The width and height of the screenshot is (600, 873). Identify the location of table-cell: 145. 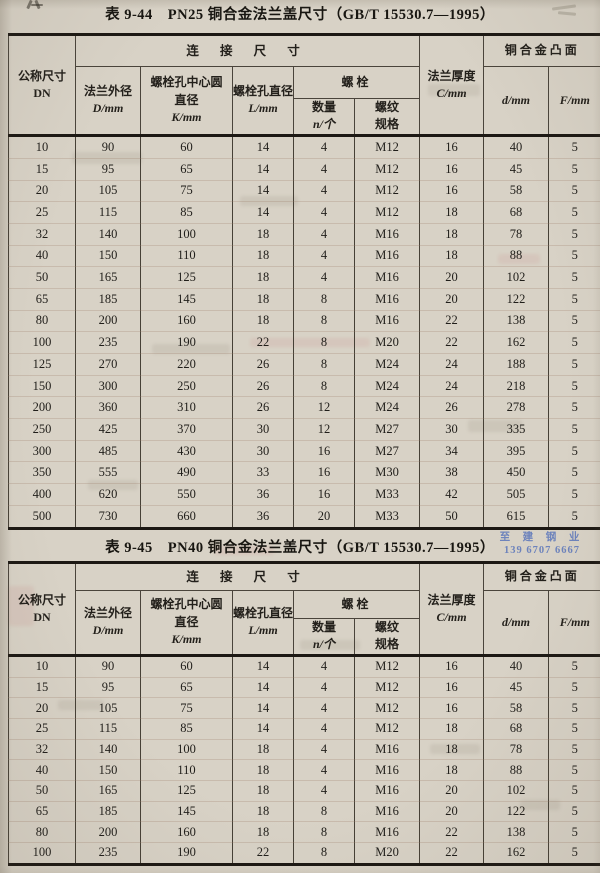
(186, 811).